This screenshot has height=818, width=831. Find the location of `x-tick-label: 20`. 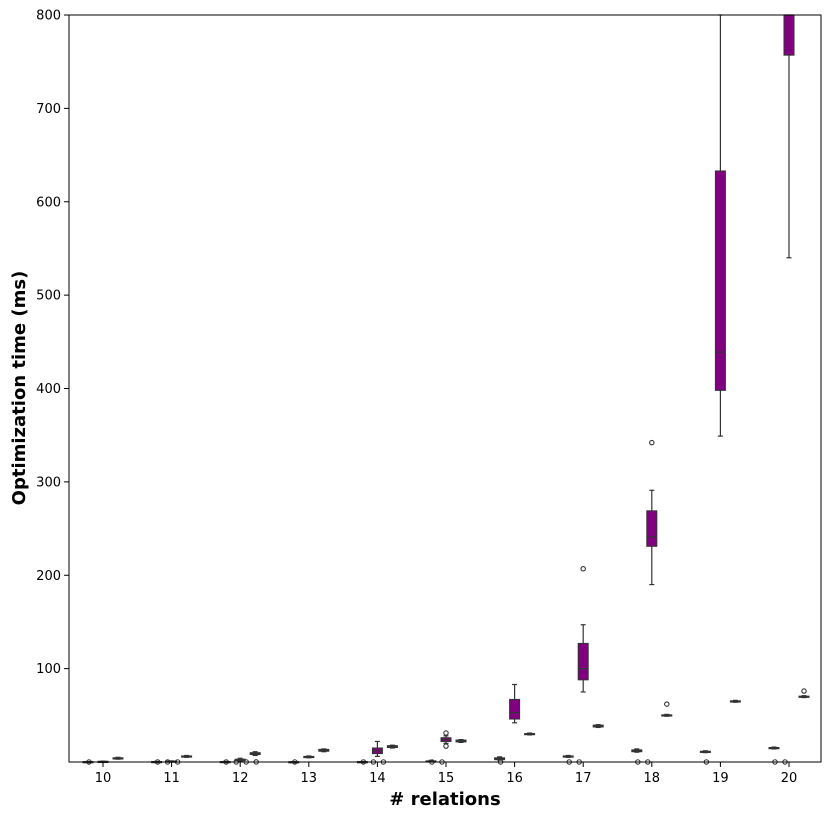

x-tick-label: 20 is located at coordinates (789, 778).